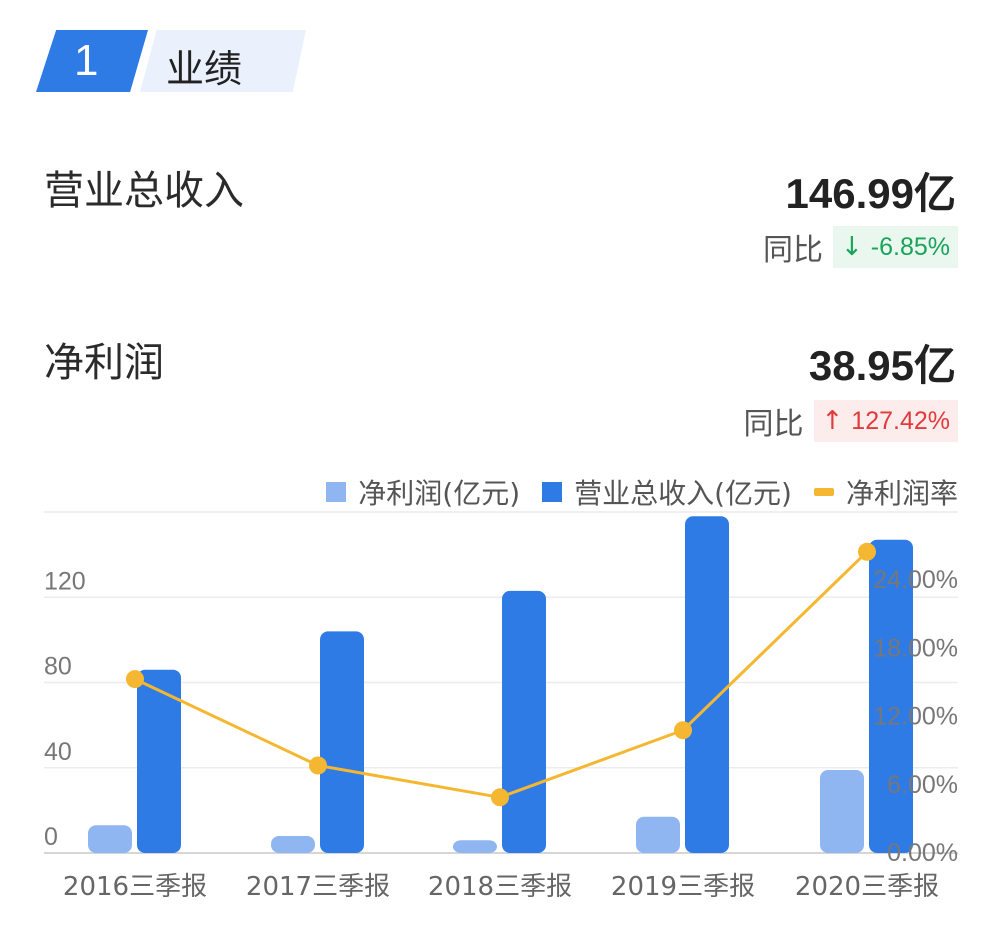  Describe the element at coordinates (901, 493) in the screenshot. I see `legend-label-margin: 净利润率` at that location.